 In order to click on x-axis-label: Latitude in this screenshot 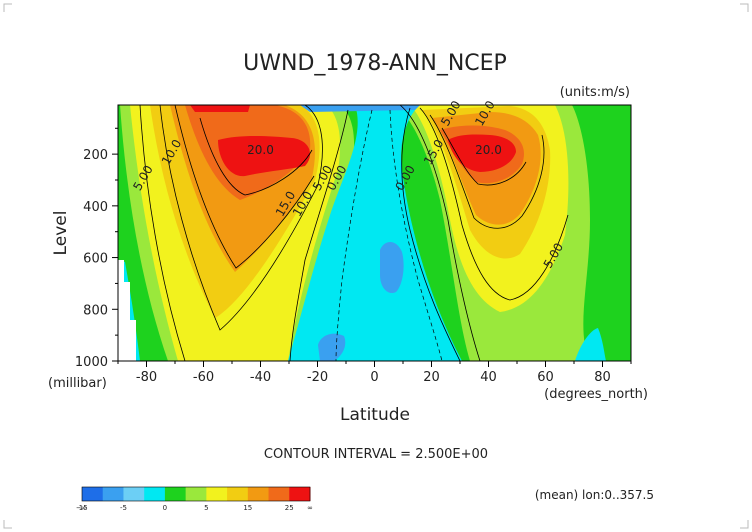, I will do `click(375, 415)`.